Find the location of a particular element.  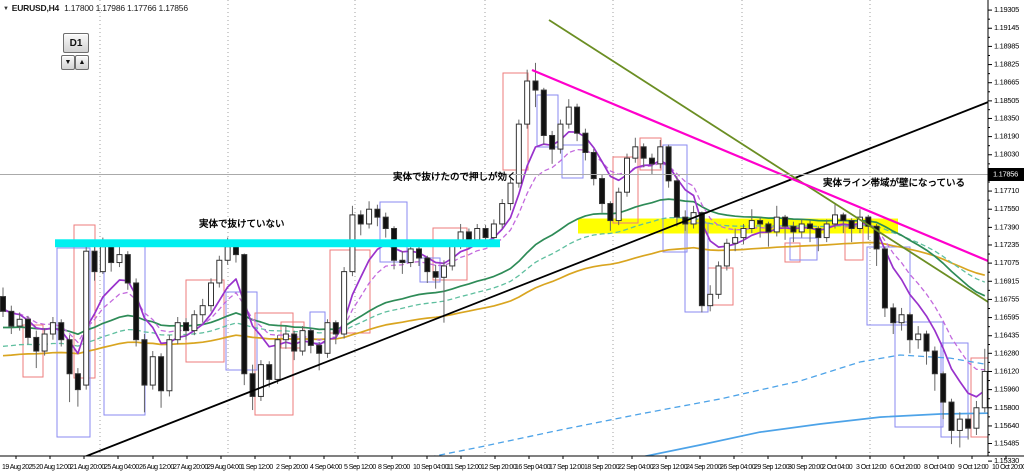

time-tick-label: 29 Sep 12:00 is located at coordinates (772, 467).